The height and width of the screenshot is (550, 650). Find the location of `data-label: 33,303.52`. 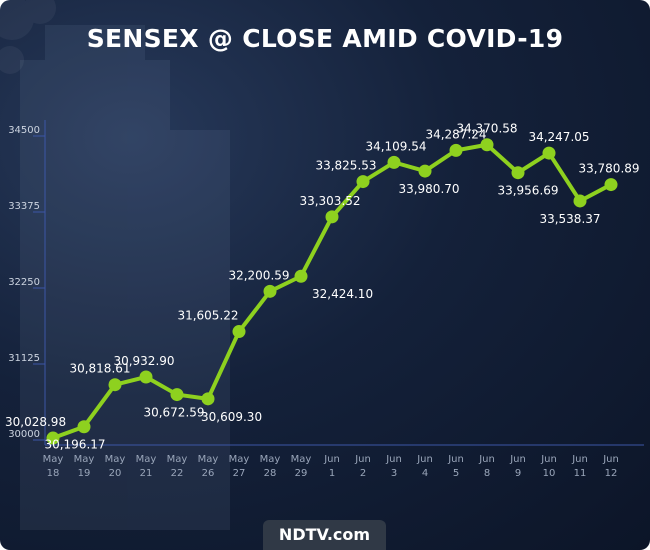

data-label: 33,303.52 is located at coordinates (329, 201).